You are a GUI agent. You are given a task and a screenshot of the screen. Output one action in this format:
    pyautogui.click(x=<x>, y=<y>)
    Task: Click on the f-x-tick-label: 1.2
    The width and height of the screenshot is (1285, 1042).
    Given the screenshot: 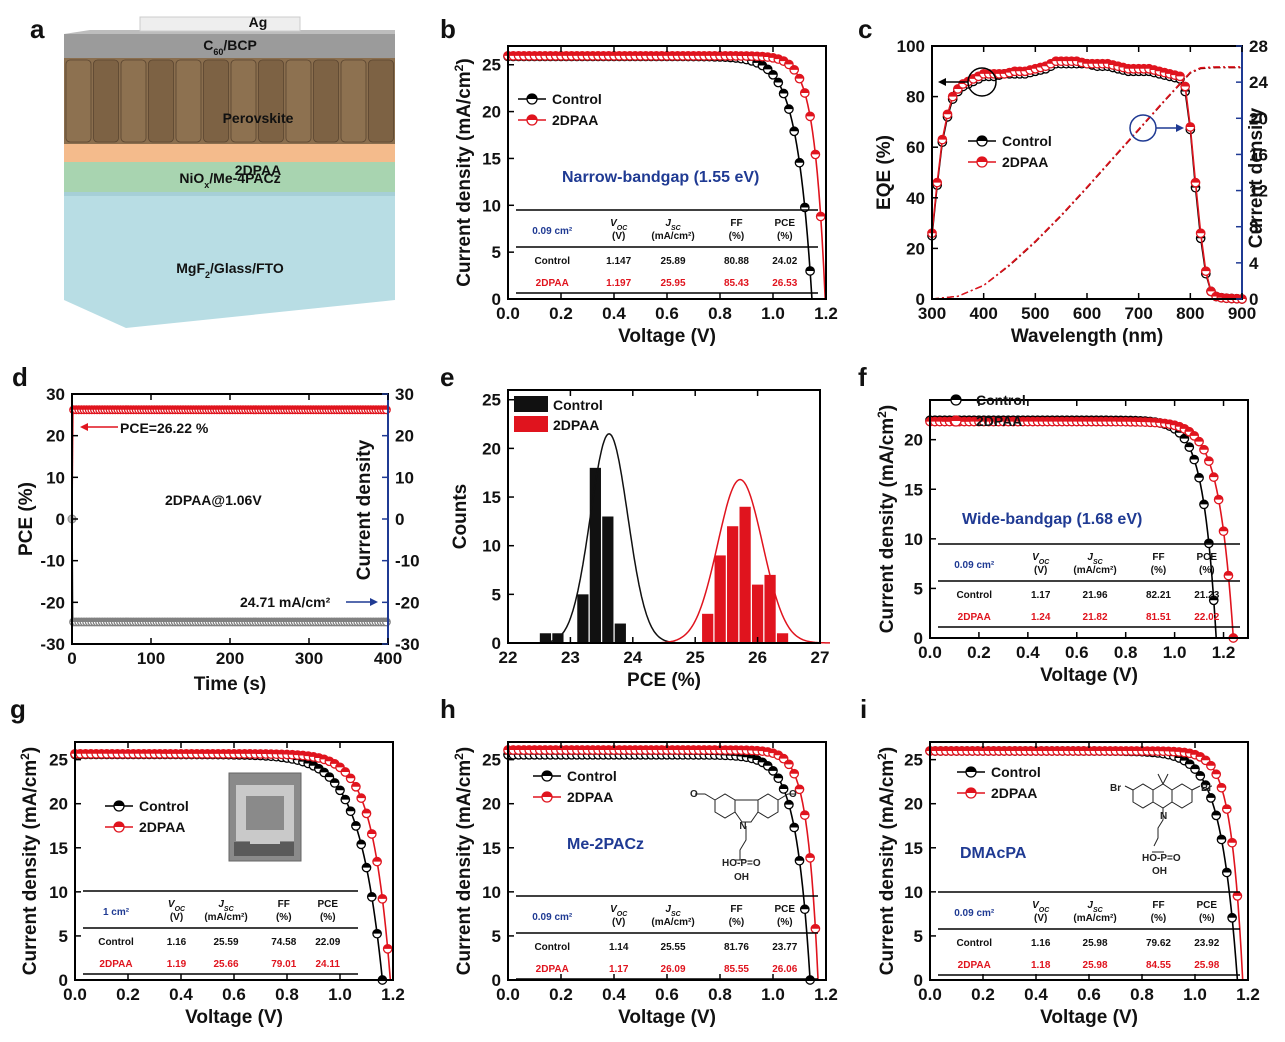 What is the action you would take?
    pyautogui.click(x=1224, y=652)
    